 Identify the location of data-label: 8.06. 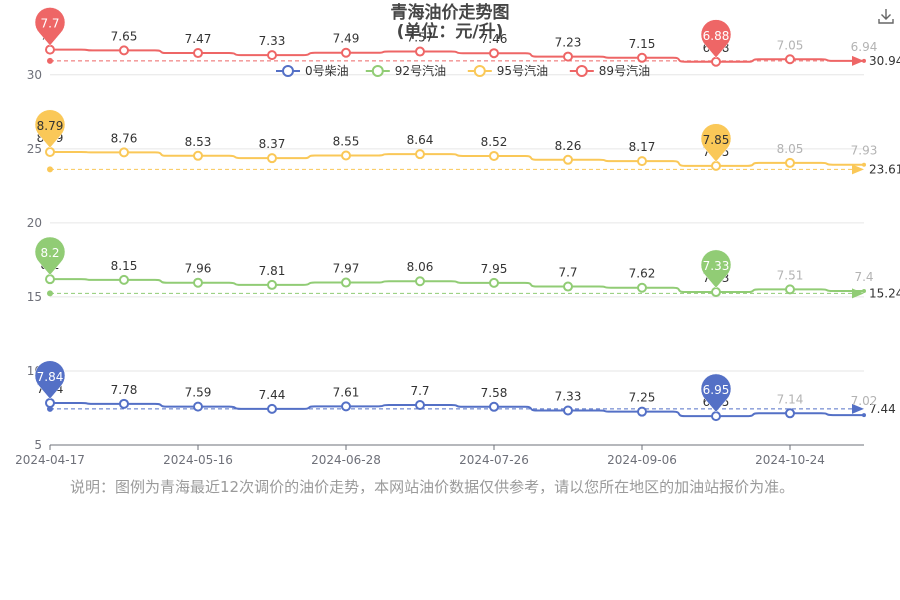
(420, 267).